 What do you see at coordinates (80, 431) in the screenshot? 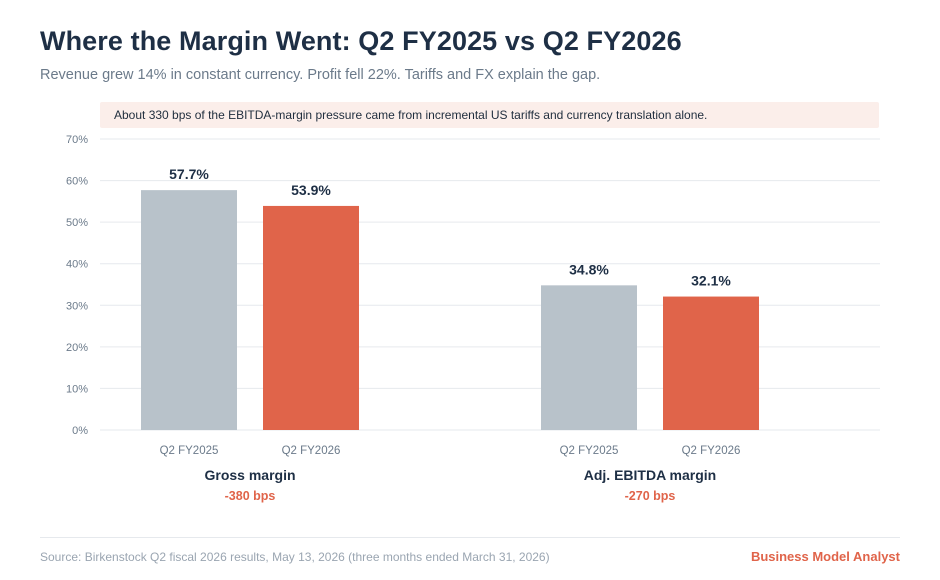
I see `y-tick-label: 0%` at bounding box center [80, 431].